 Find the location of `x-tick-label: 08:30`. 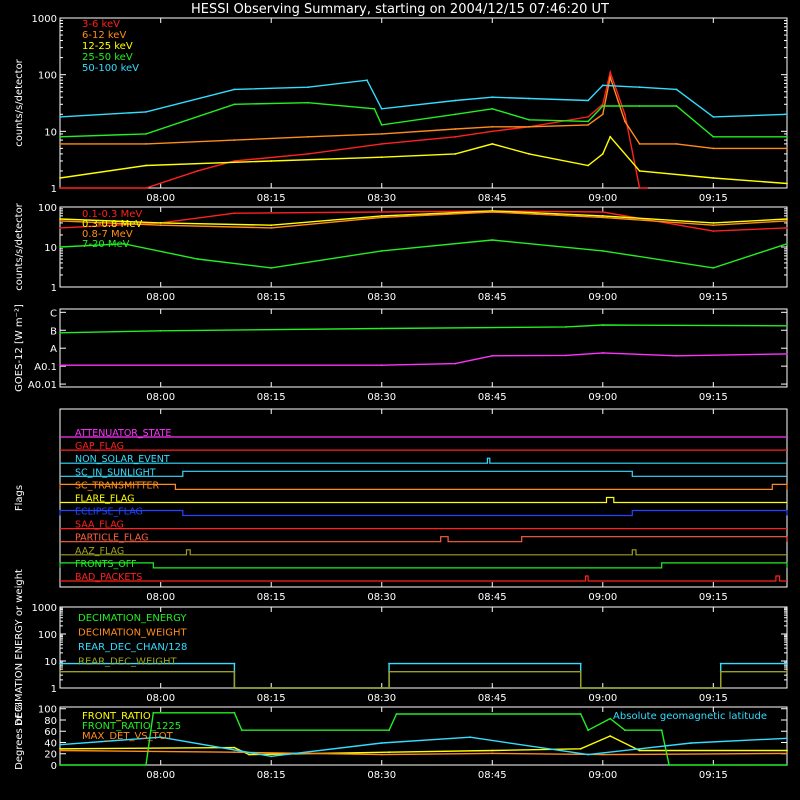

x-tick-label: 08:30 is located at coordinates (381, 698).